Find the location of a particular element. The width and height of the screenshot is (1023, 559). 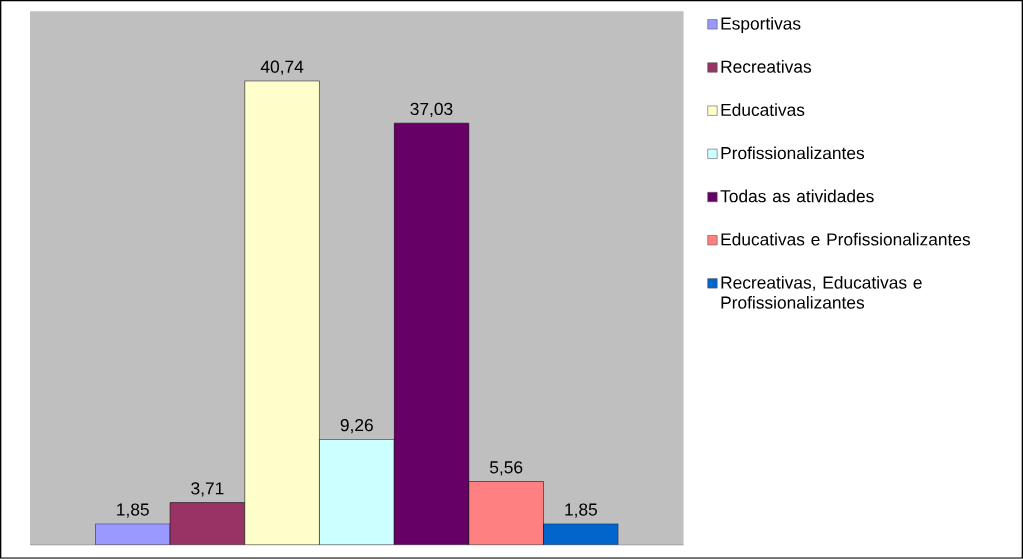

legend-label: Recreativas is located at coordinates (766, 66).